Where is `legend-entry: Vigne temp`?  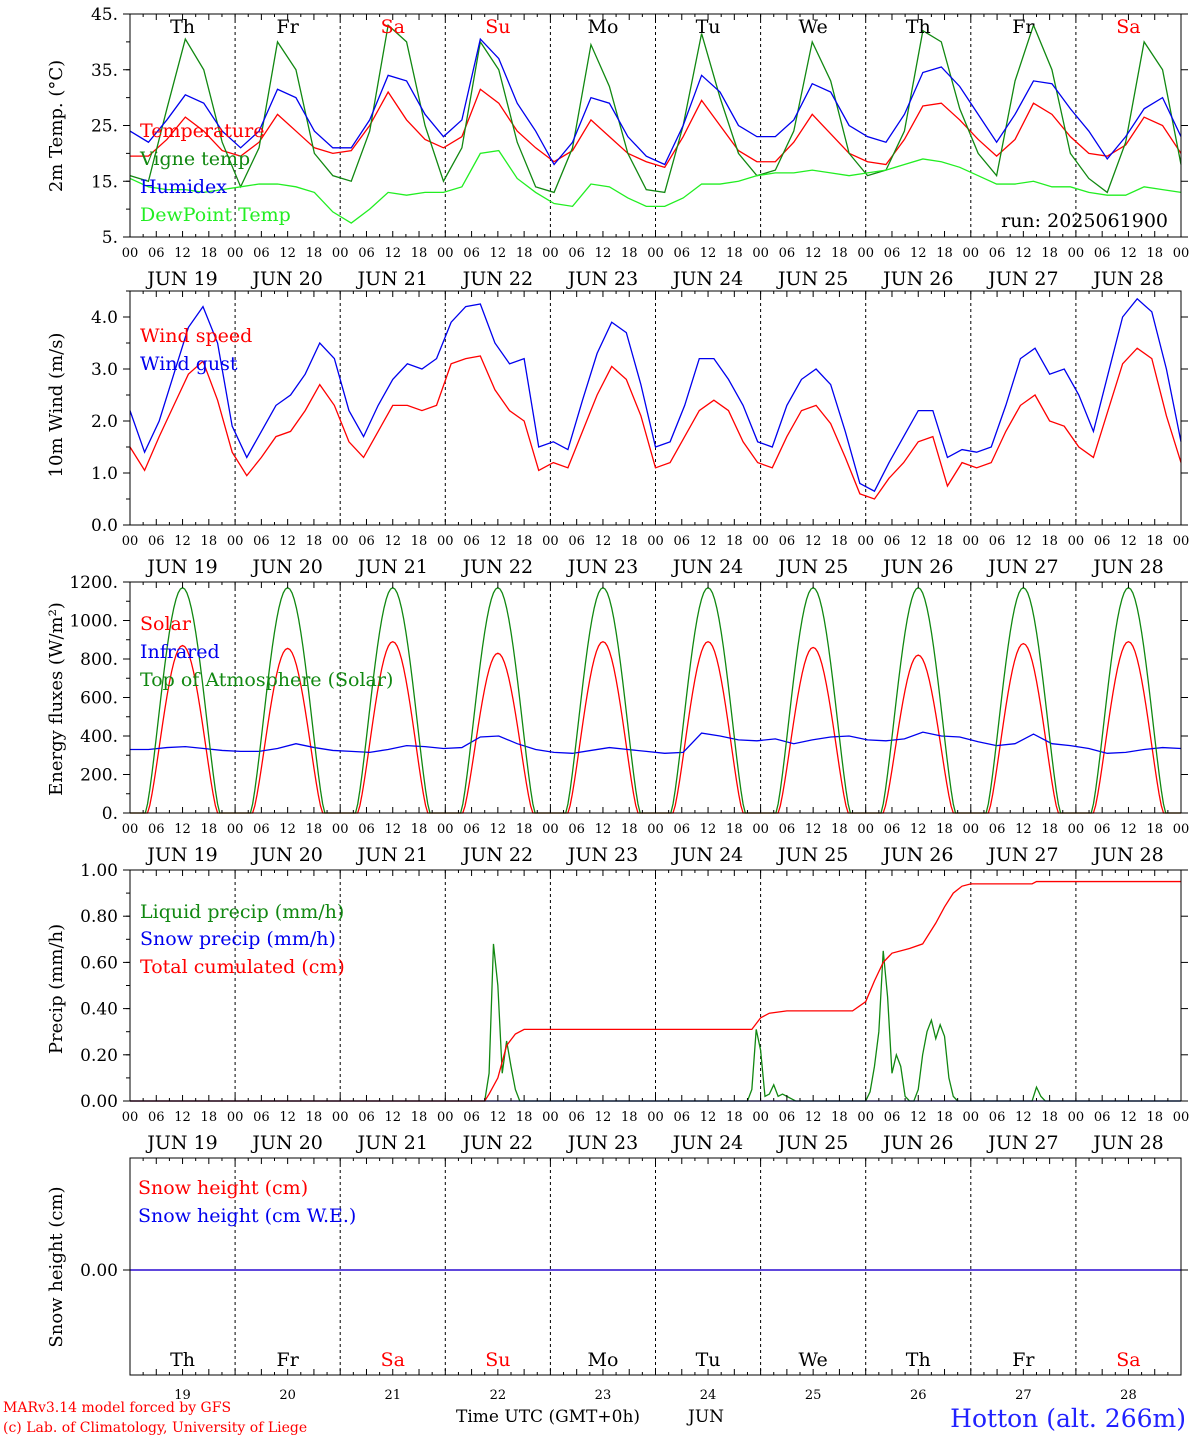
legend-entry: Vigne temp is located at coordinates (194, 159).